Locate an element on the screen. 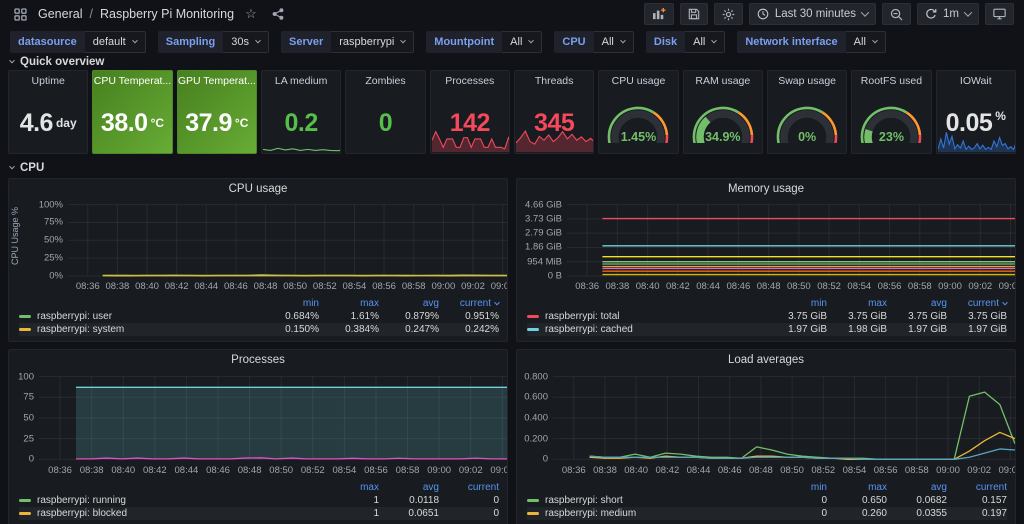  variable-label: Mountpoint is located at coordinates (464, 42).